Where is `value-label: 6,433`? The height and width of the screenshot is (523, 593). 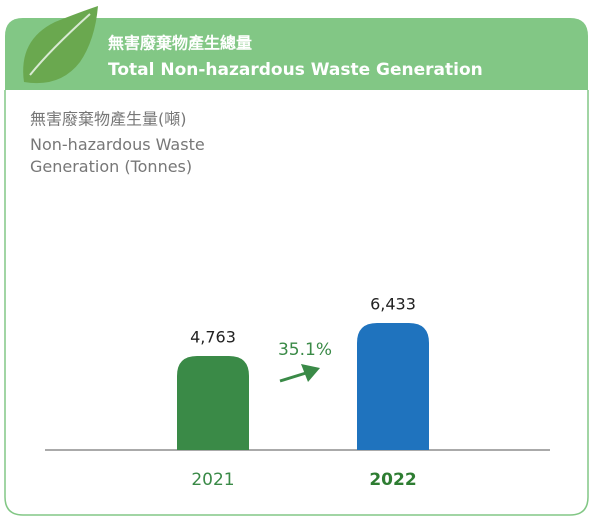 value-label: 6,433 is located at coordinates (393, 304).